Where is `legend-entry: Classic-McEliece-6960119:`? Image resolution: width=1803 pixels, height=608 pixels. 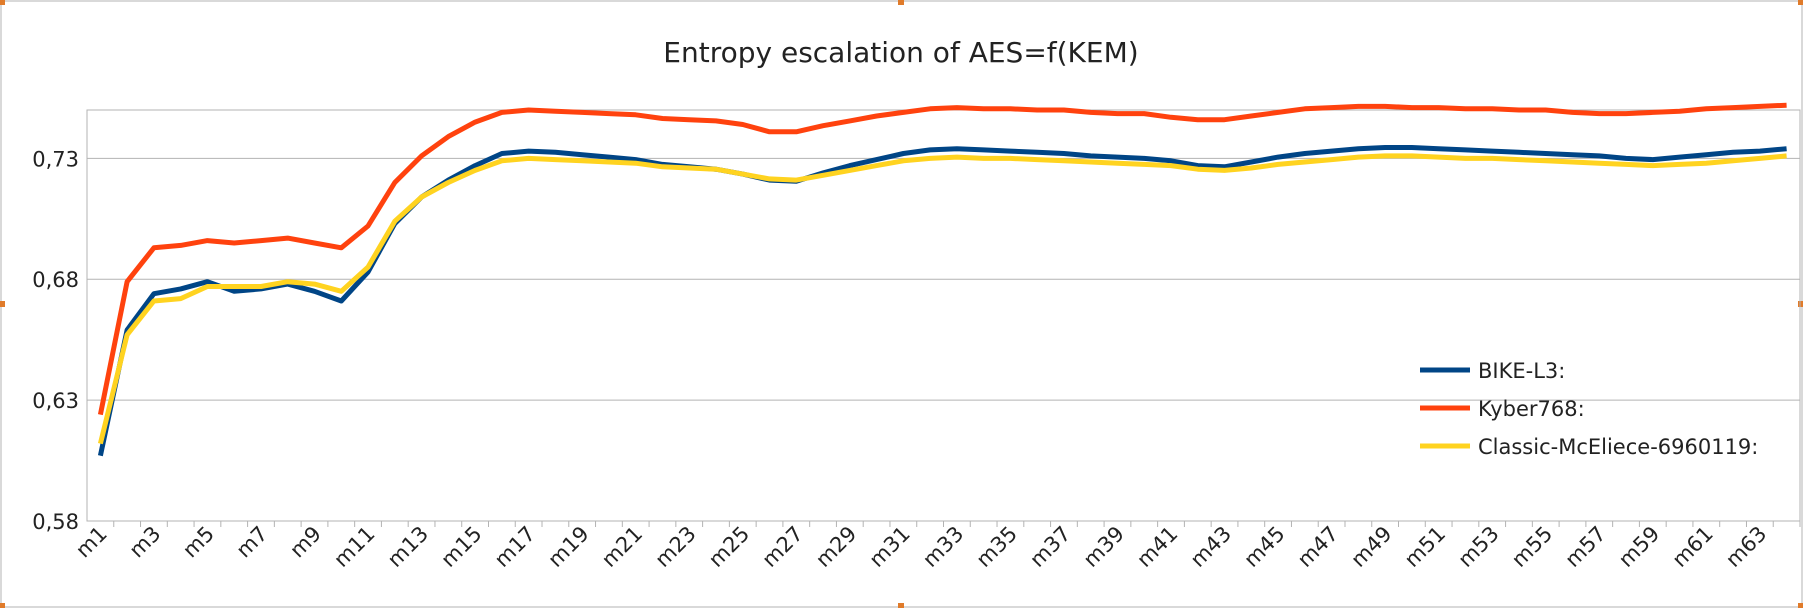
legend-entry: Classic-McEliece-6960119: is located at coordinates (1589, 447).